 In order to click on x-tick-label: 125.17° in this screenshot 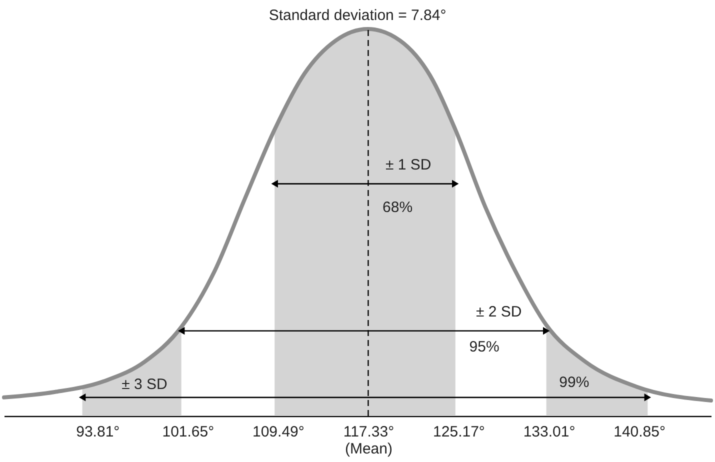, I will do `click(459, 432)`.